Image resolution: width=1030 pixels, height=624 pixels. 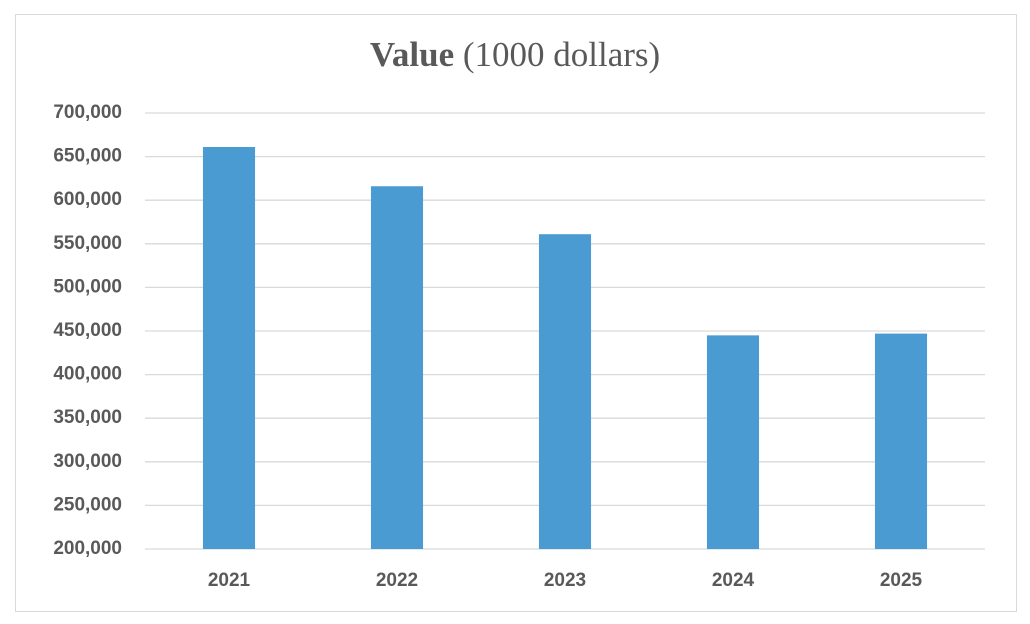 I want to click on chart-title: Value (1000 dollars), so click(x=515, y=54).